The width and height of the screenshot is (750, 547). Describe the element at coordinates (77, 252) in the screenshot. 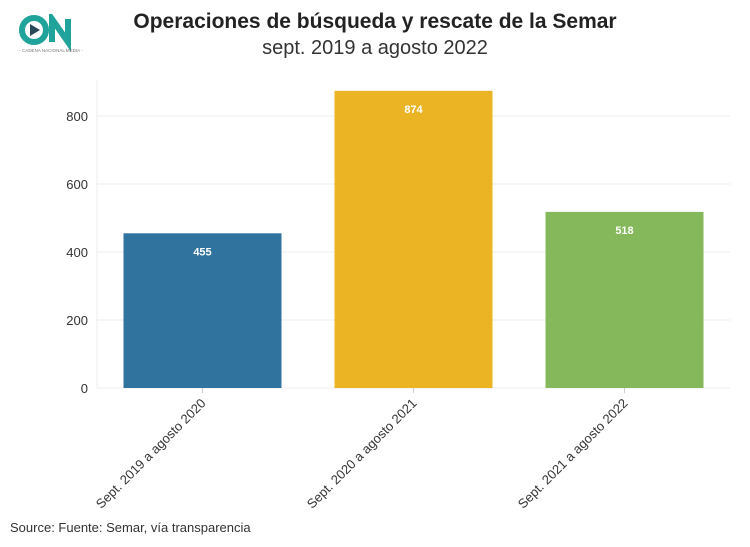

I see `y-tick-label: 400` at that location.